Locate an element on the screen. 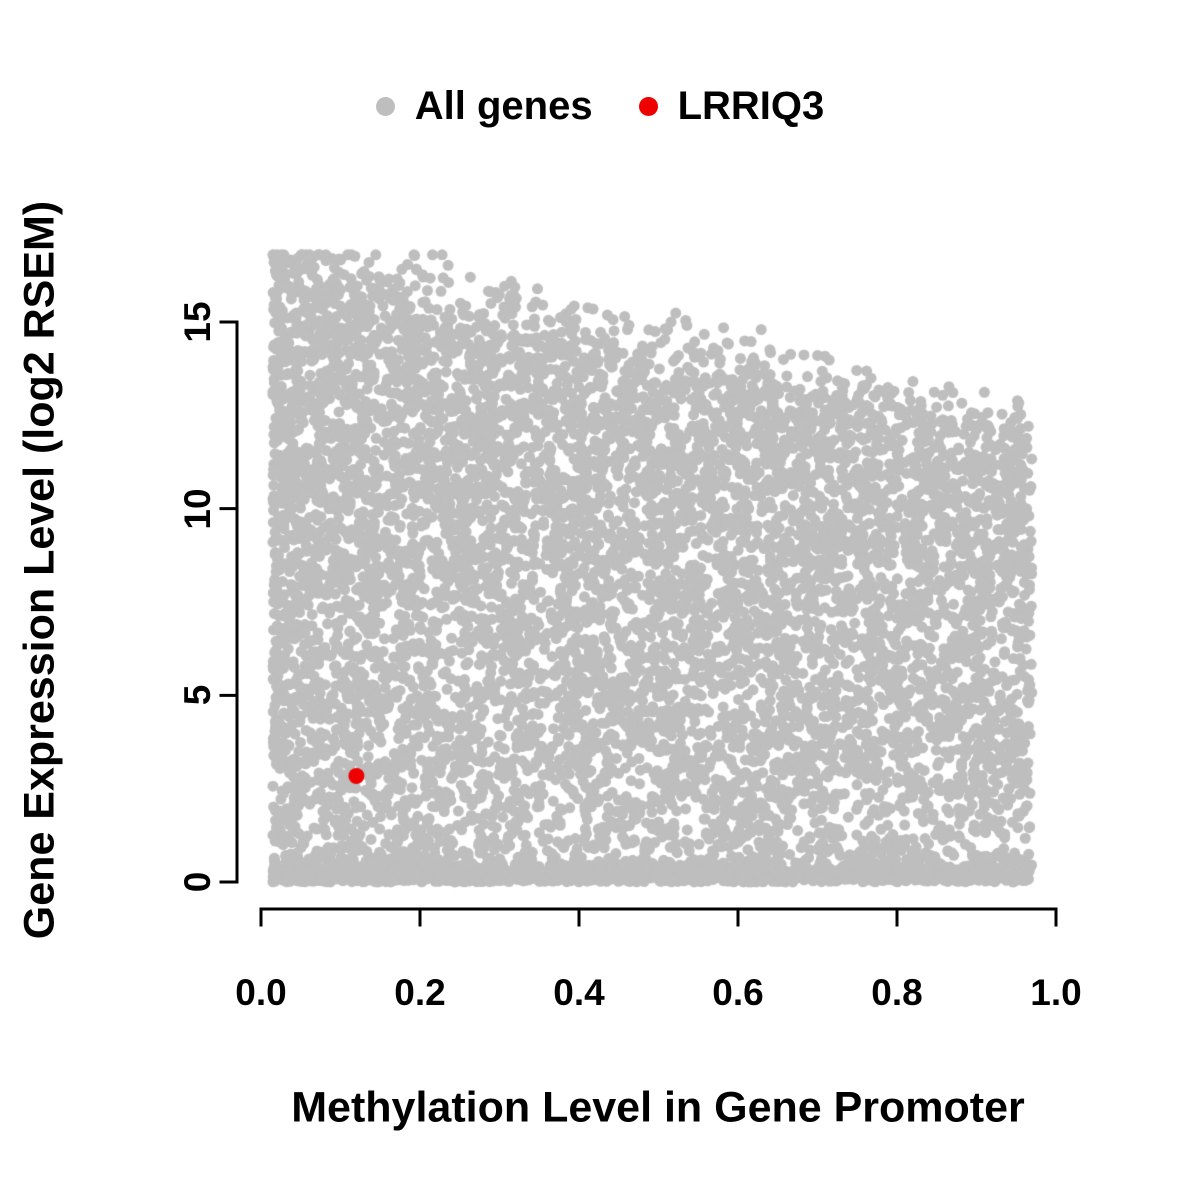 Image resolution: width=1200 pixels, height=1200 pixels. x-tick-label: 0.4 is located at coordinates (579, 992).